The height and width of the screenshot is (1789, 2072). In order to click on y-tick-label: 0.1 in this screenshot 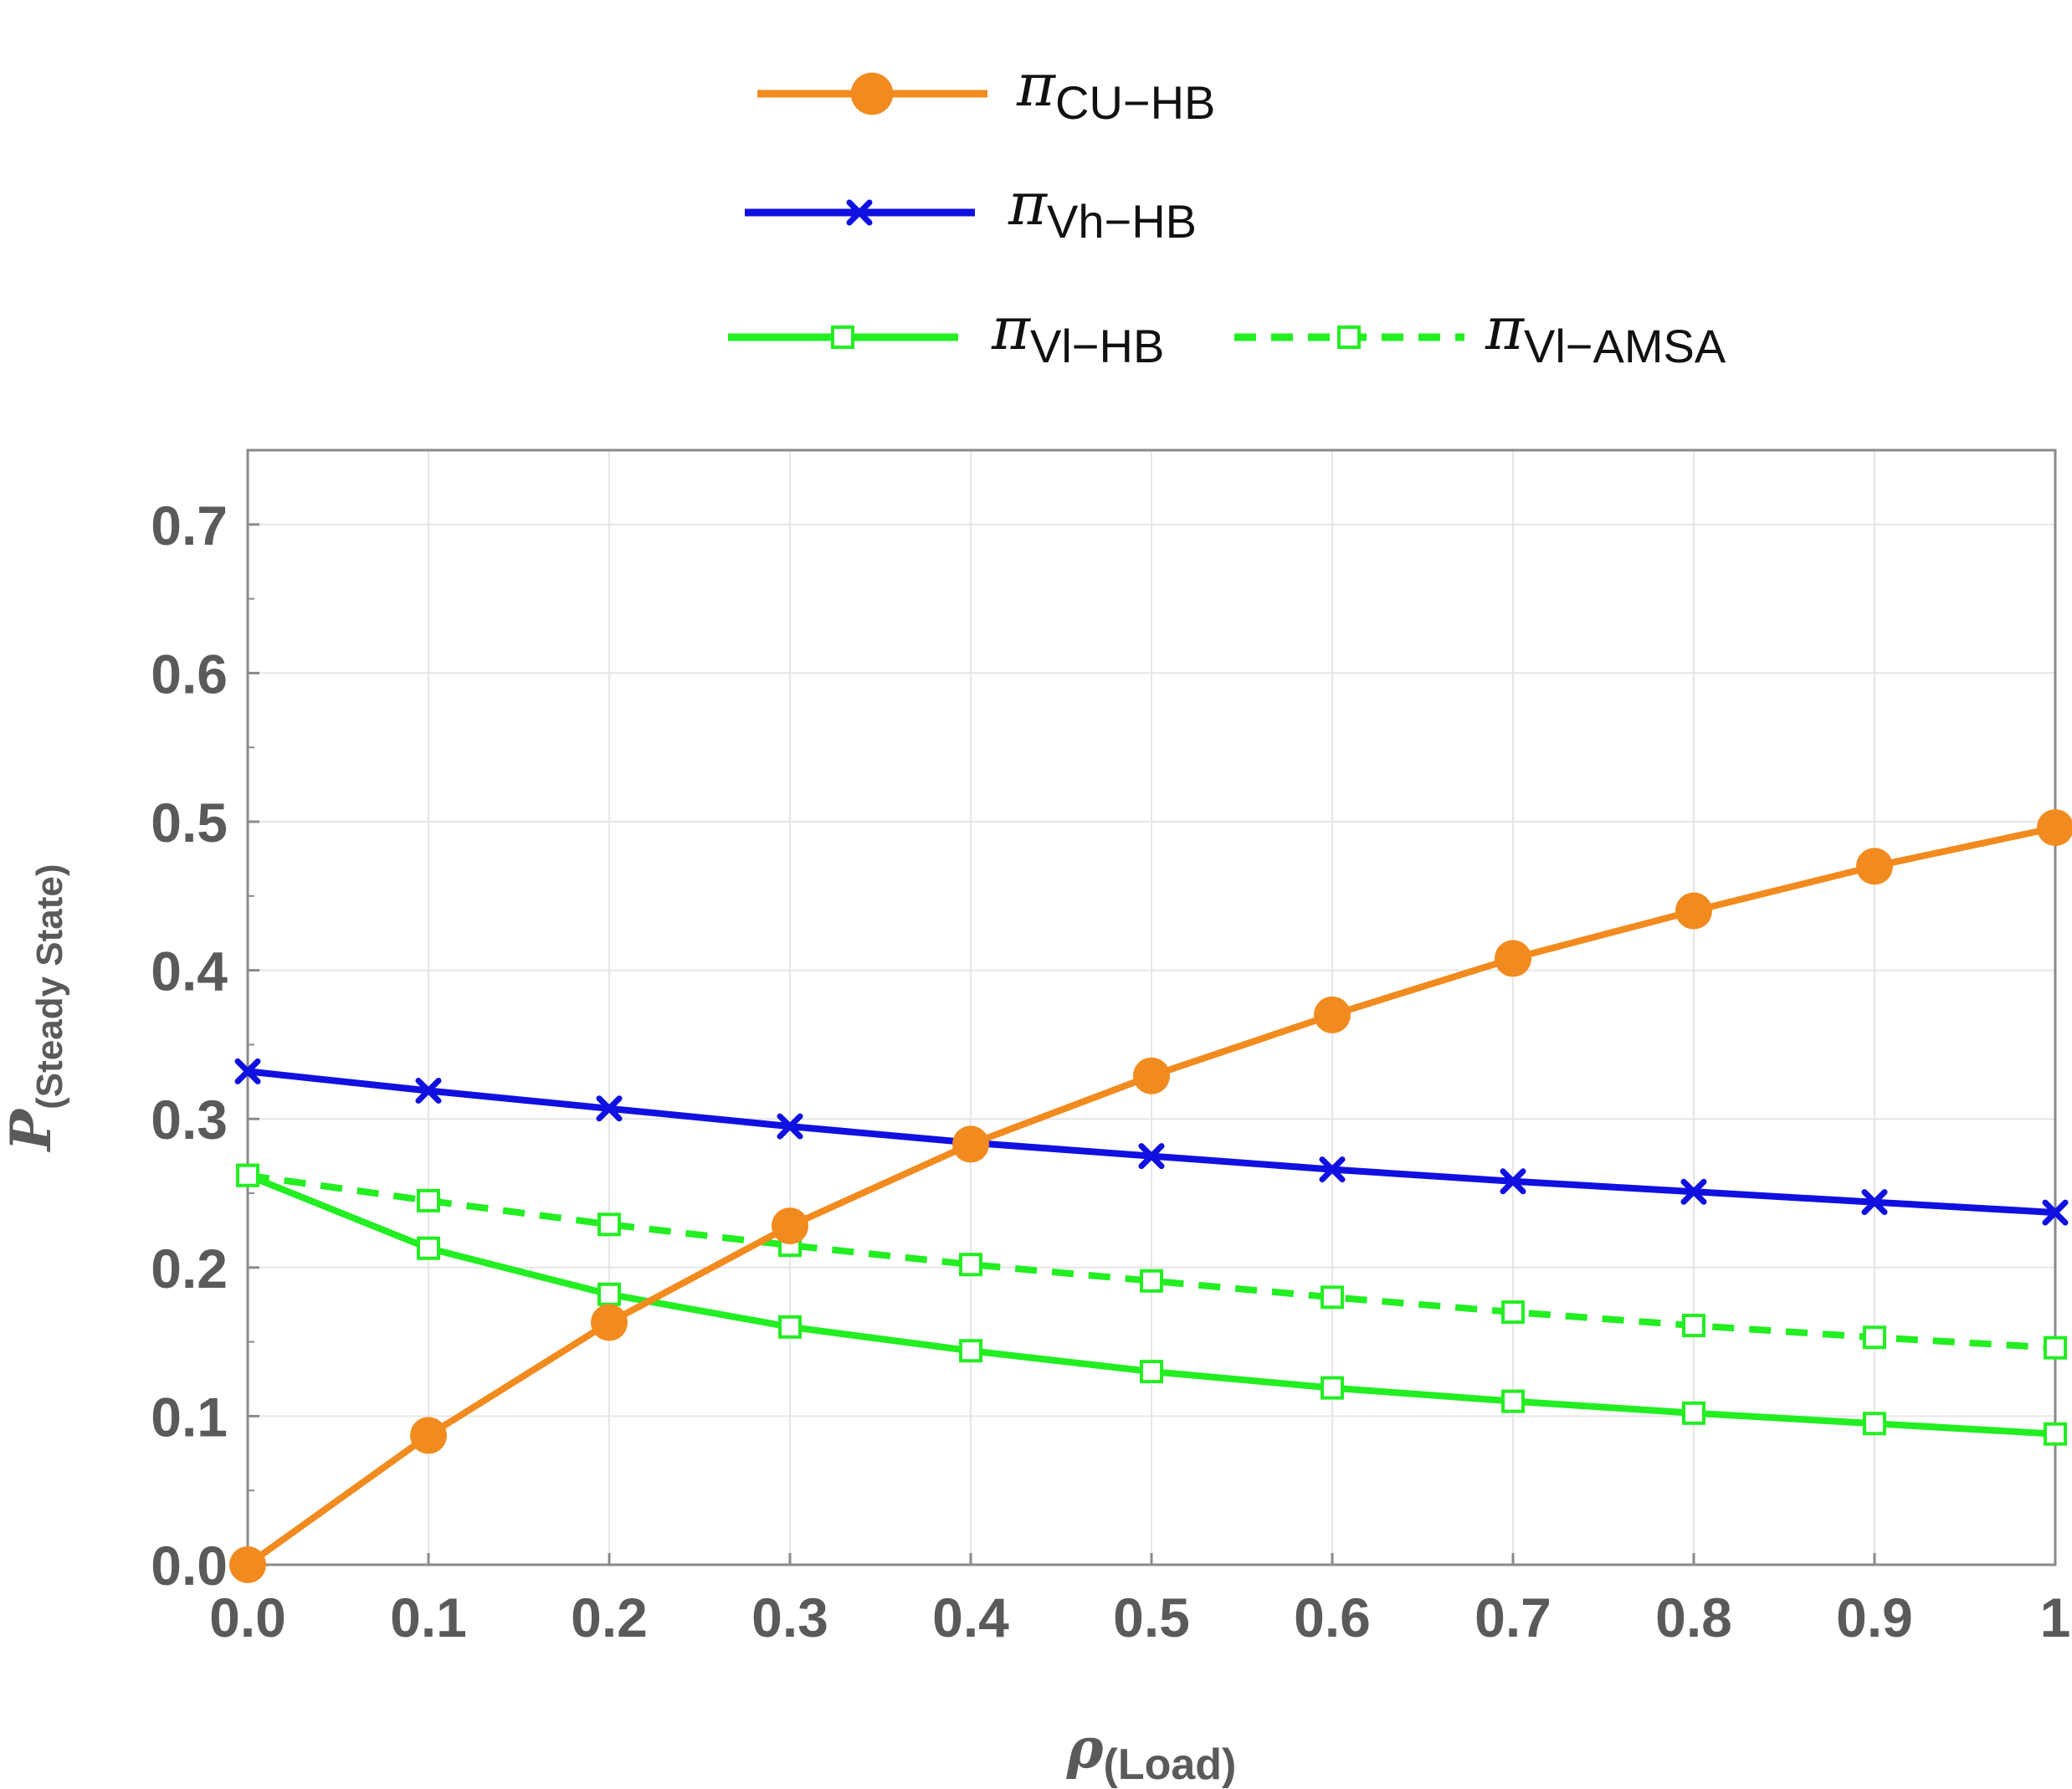, I will do `click(189, 1417)`.